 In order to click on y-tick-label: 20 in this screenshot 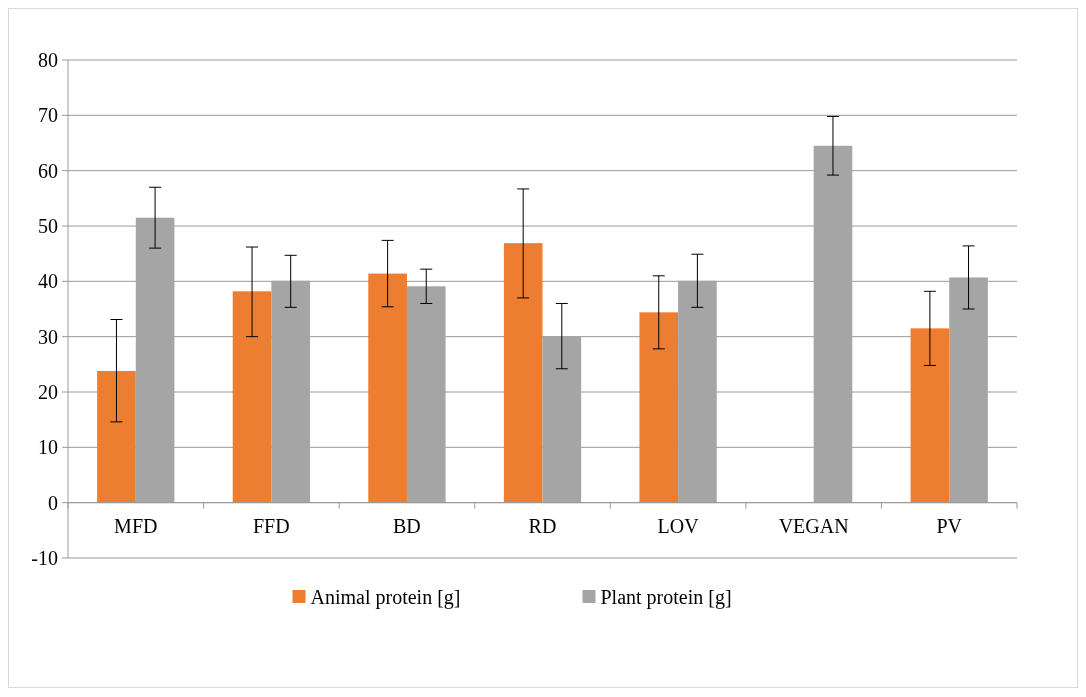, I will do `click(48, 392)`.